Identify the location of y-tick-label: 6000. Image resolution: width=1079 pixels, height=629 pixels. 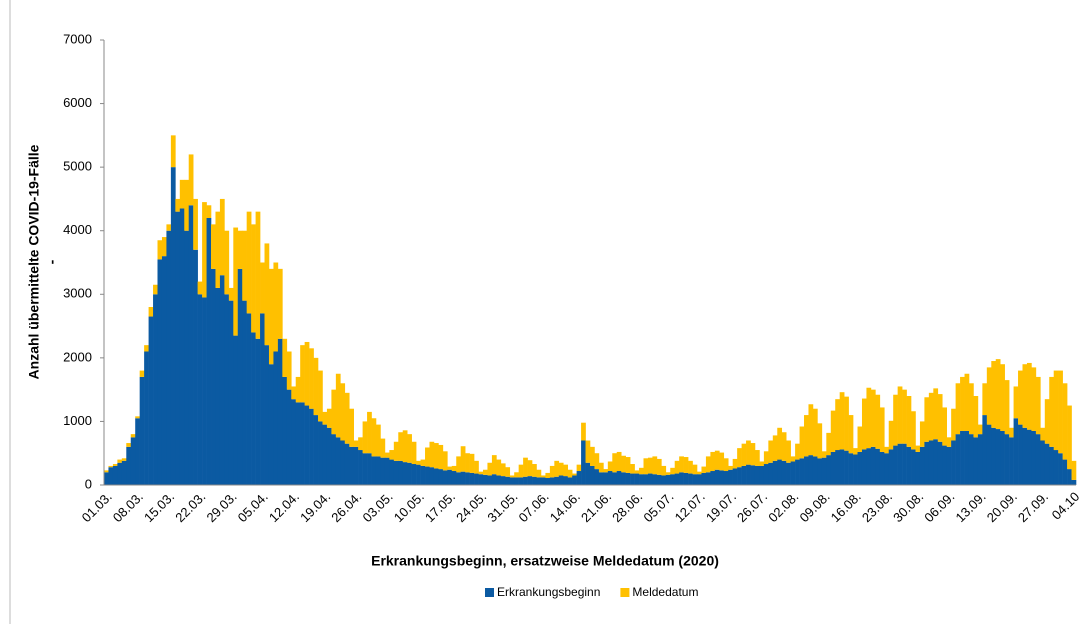
(77, 102).